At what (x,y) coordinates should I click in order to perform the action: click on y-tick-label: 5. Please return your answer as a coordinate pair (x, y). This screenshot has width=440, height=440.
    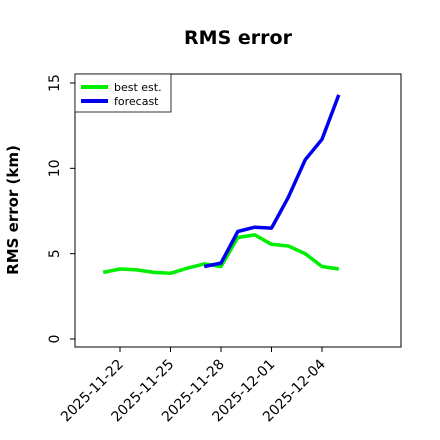
    Looking at the image, I should click on (55, 253).